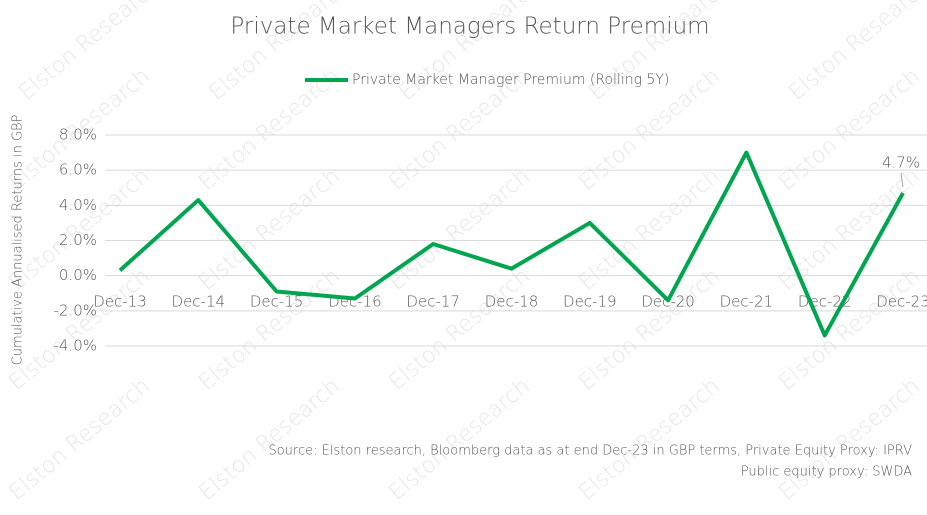  What do you see at coordinates (590, 302) in the screenshot?
I see `x-tick-label: Dec-19` at bounding box center [590, 302].